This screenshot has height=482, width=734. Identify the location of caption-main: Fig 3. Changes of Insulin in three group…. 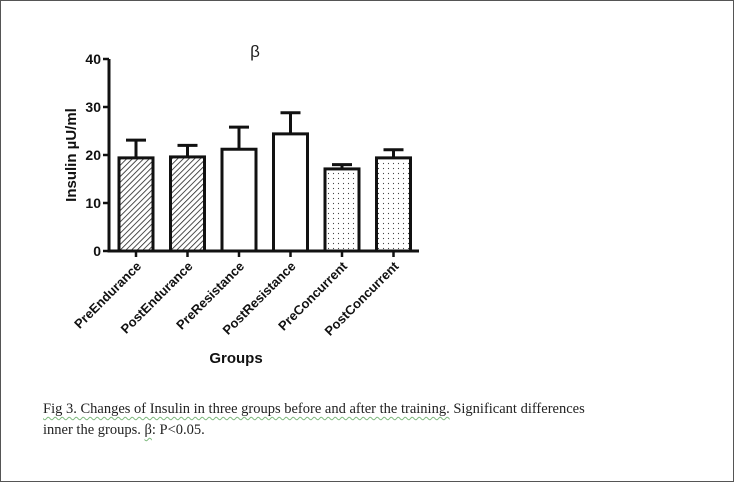
(246, 409).